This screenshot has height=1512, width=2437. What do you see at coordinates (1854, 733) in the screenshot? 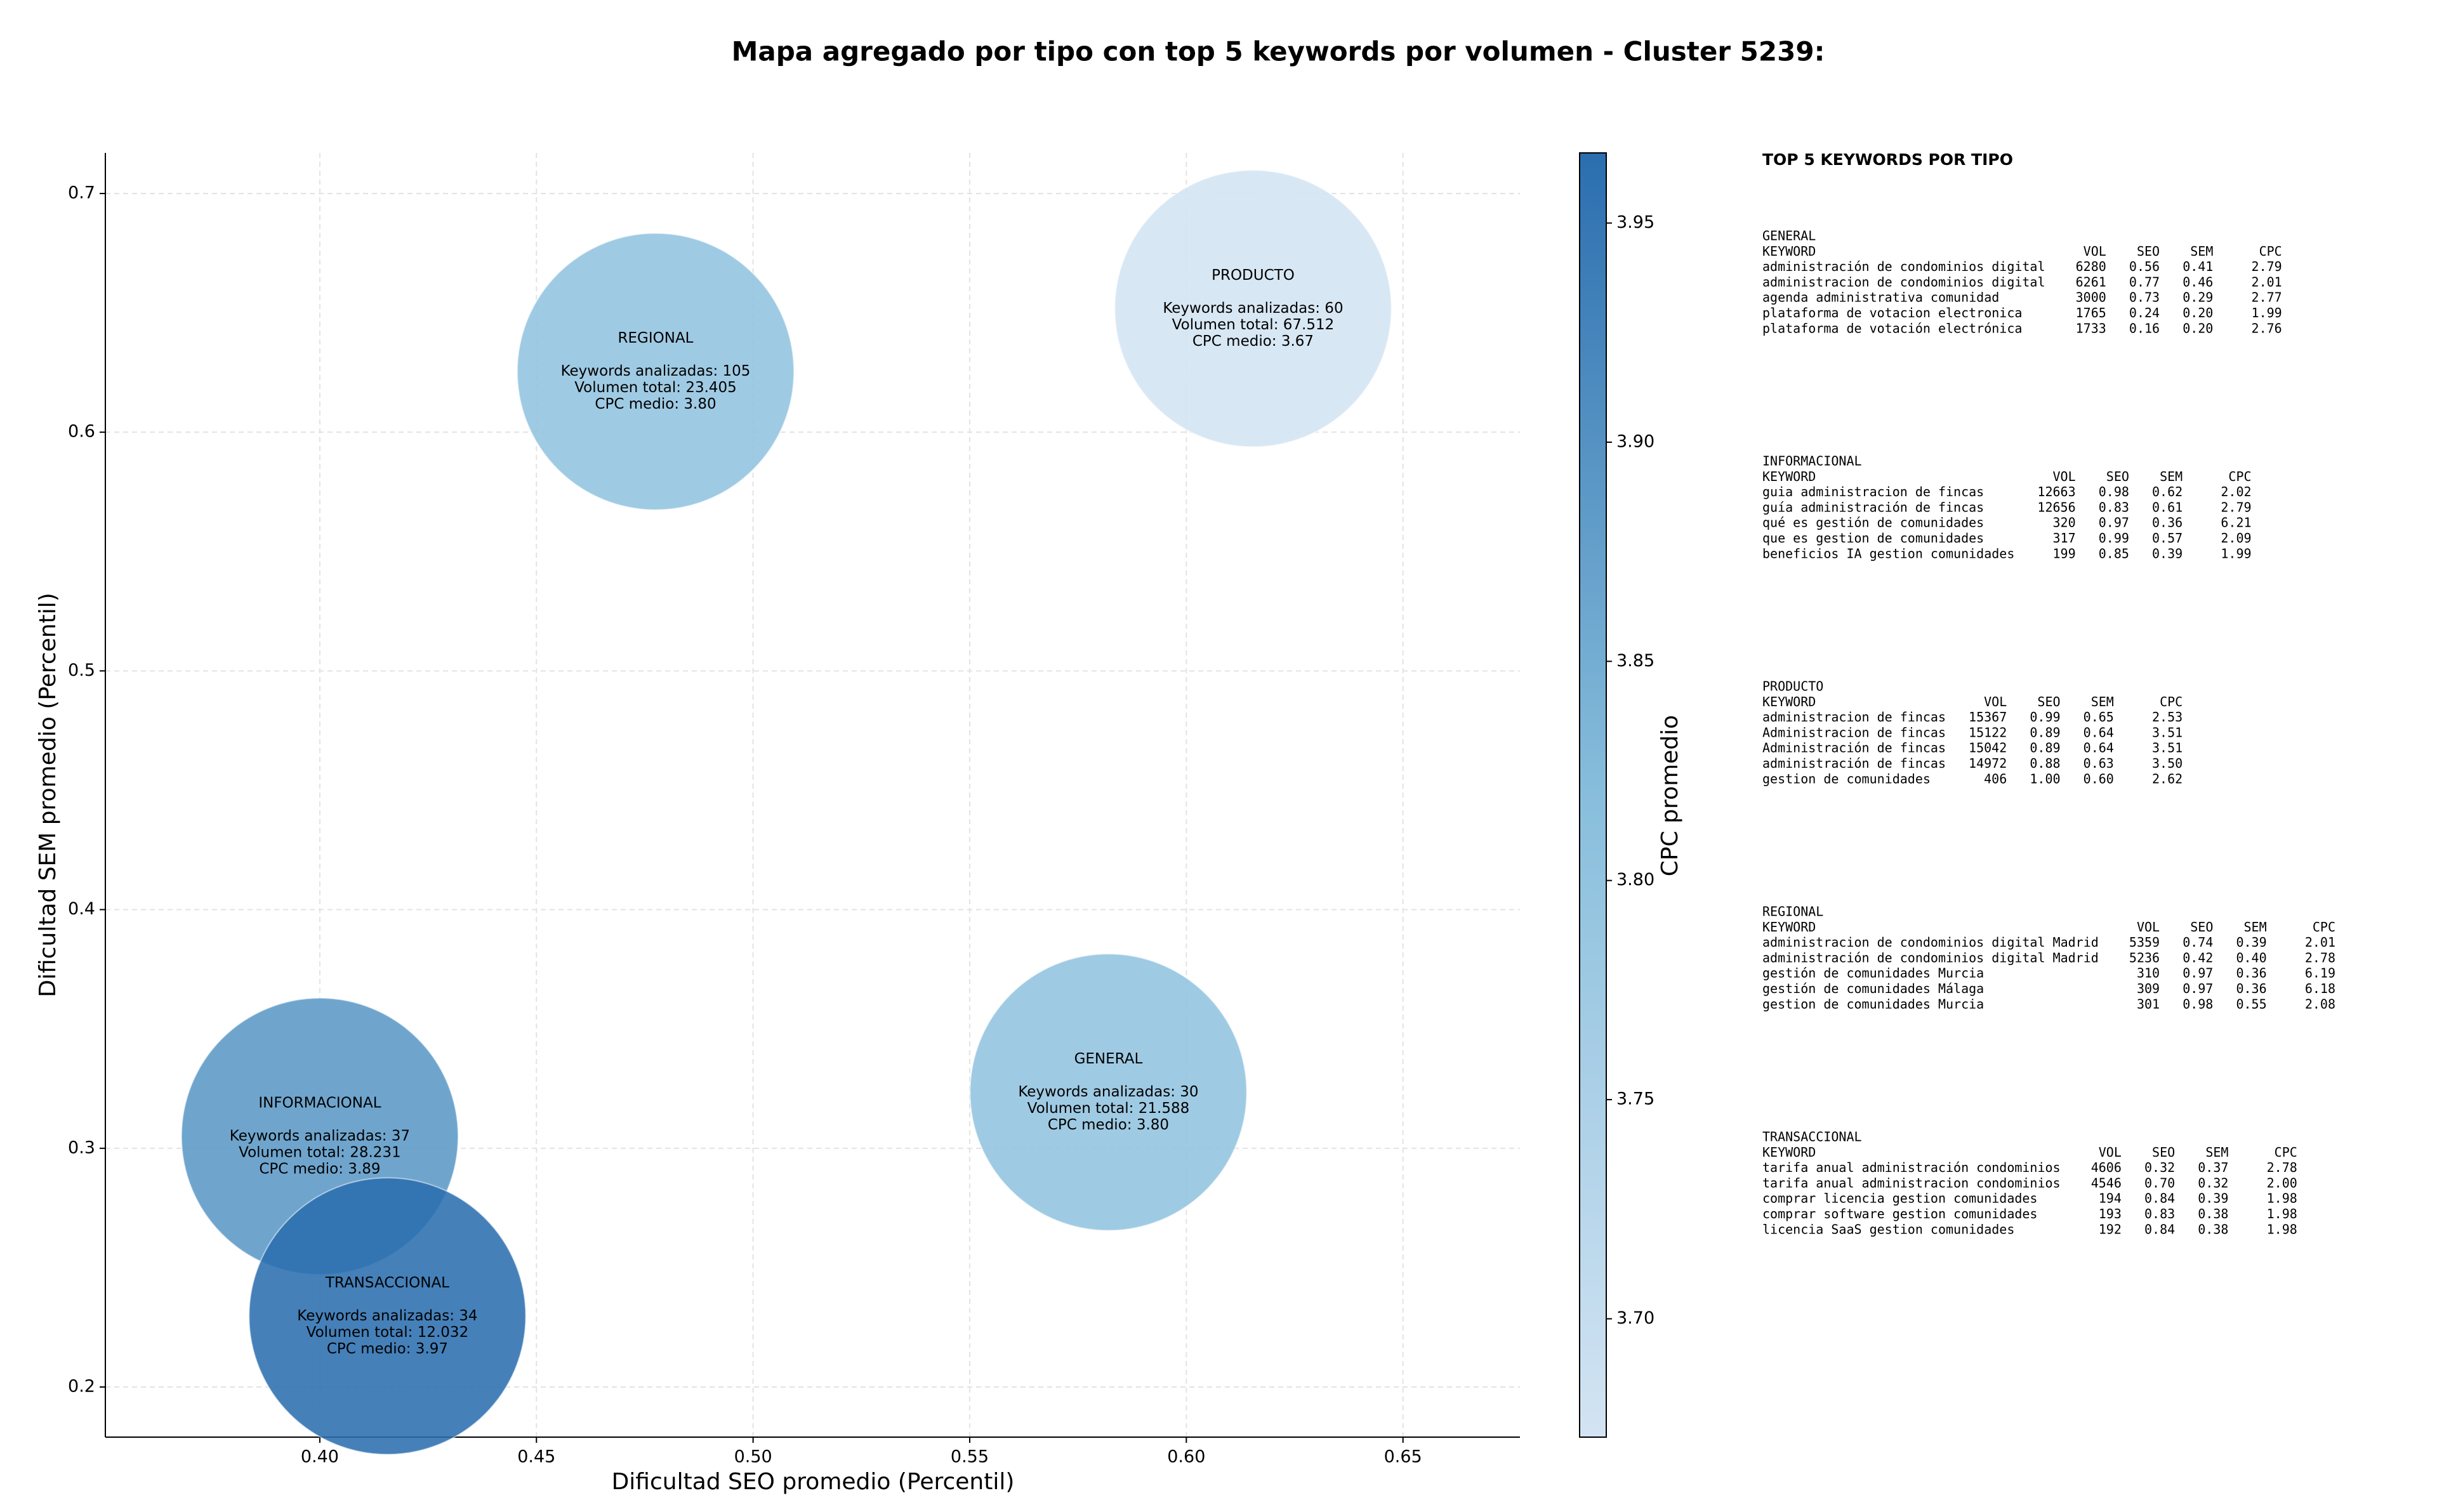
I see `table-cell: Administracion de fincas` at bounding box center [1854, 733].